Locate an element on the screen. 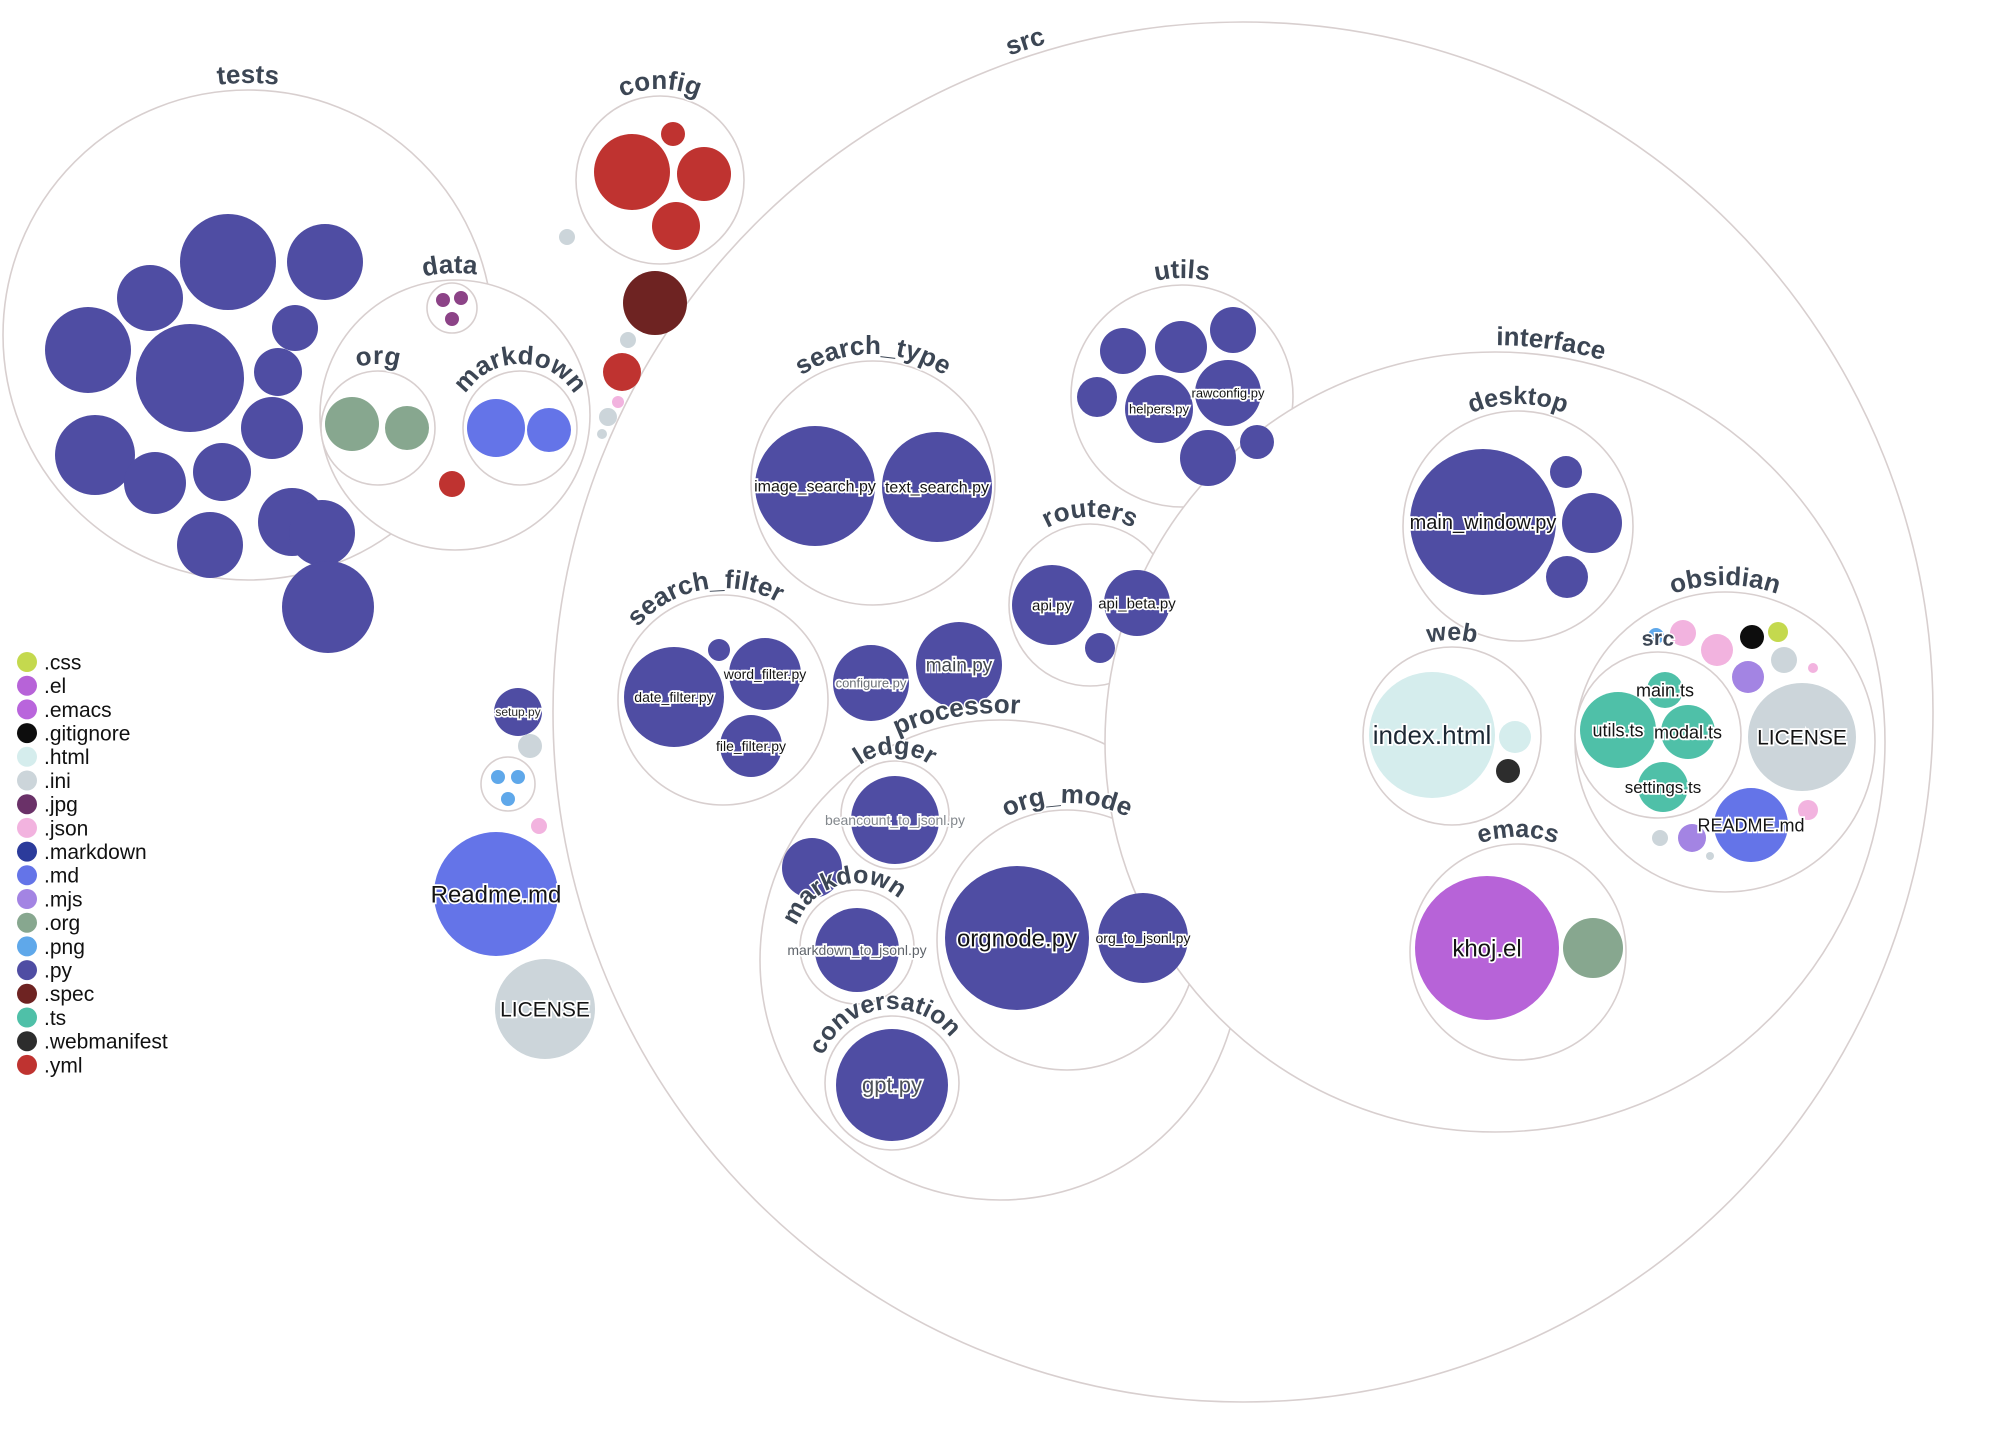 This screenshot has height=1451, width=1995. legend-swatch-ini is located at coordinates (27, 780).